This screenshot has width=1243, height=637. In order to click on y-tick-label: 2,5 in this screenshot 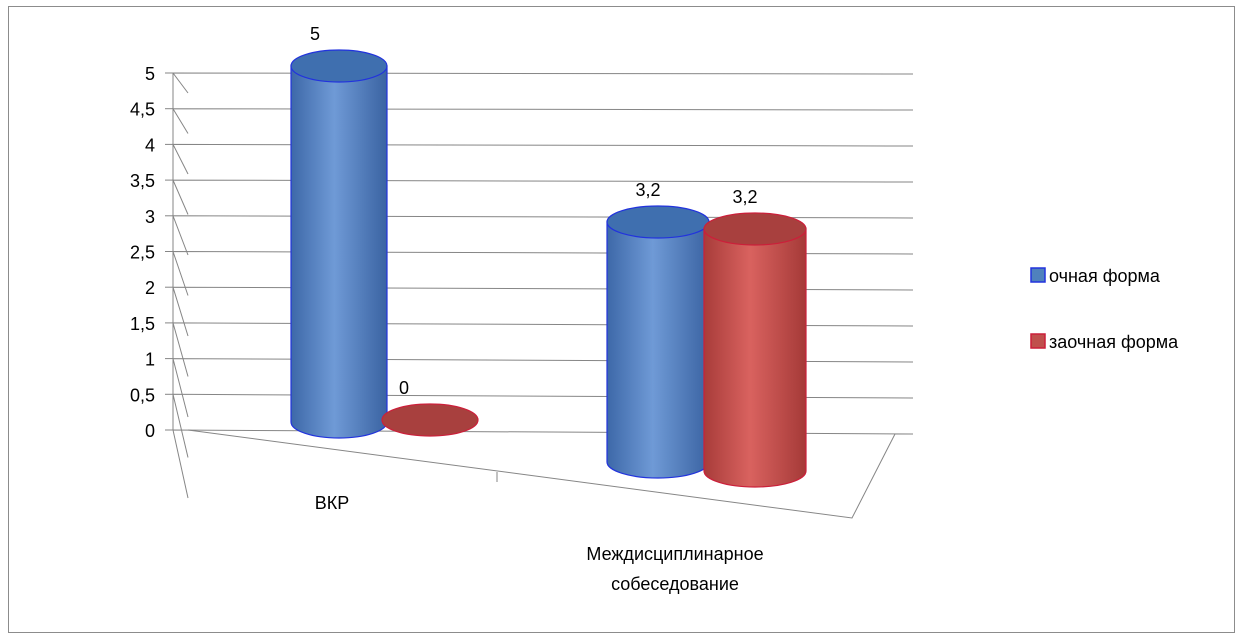, I will do `click(142, 253)`.